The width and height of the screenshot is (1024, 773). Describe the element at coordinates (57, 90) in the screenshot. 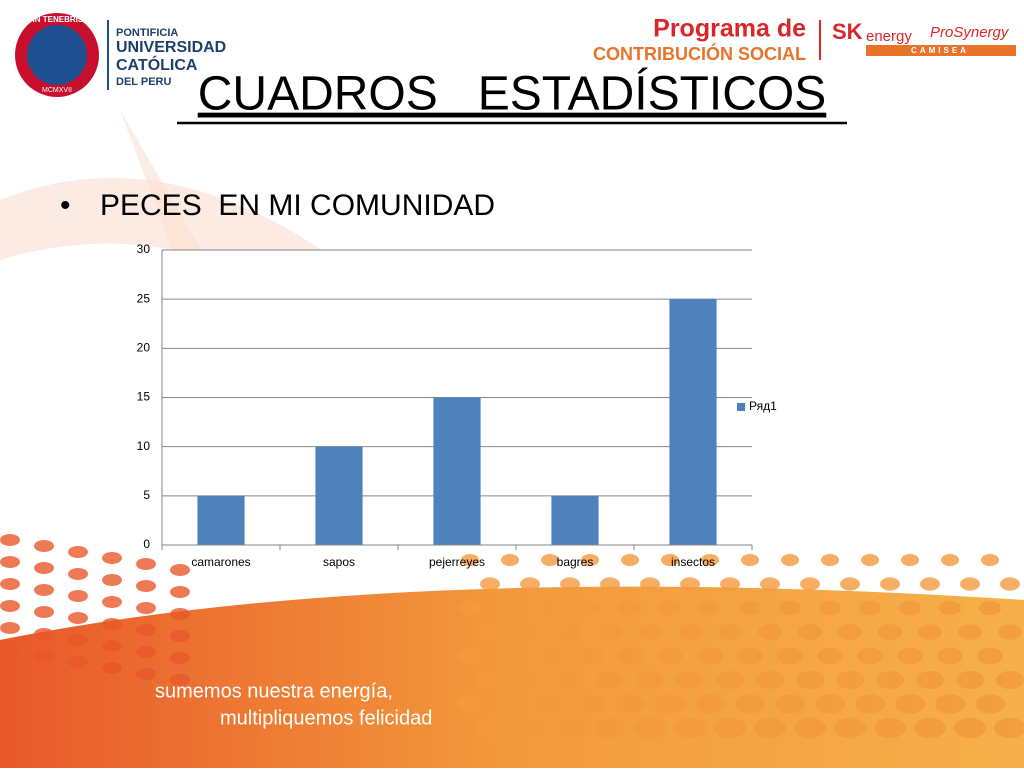

I see `logo-year: MCMXVII` at that location.